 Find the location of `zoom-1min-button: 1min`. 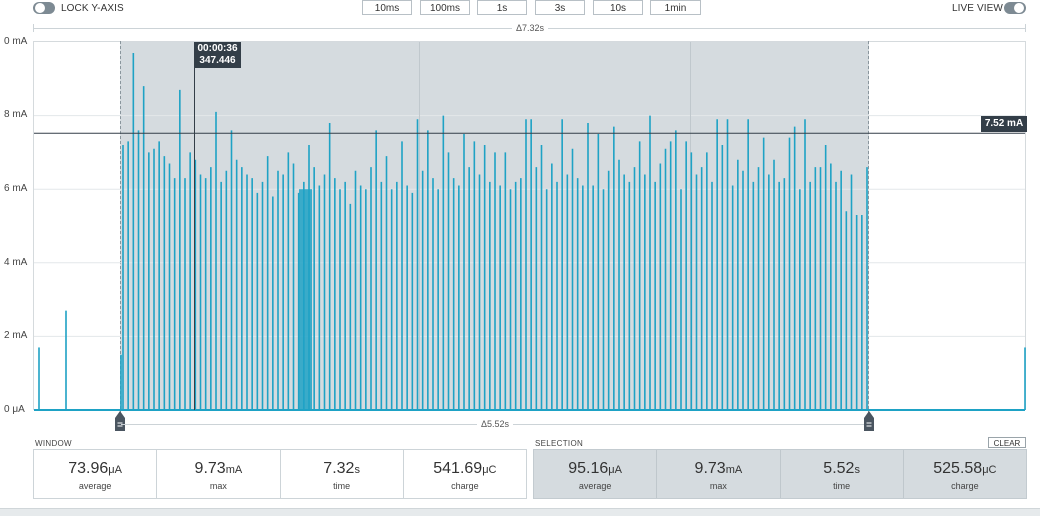

zoom-1min-button: 1min is located at coordinates (675, 7).